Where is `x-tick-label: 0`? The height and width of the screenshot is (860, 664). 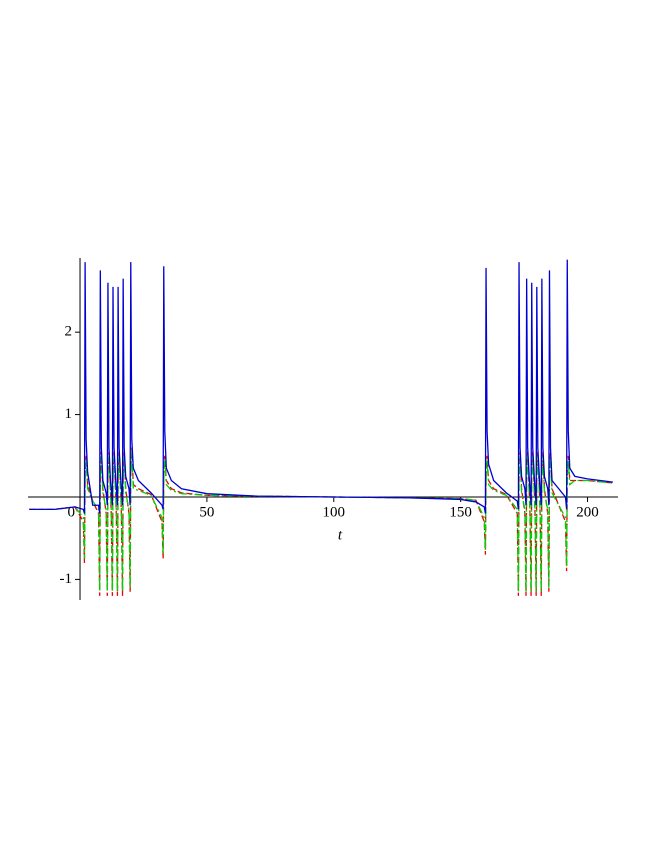
x-tick-label: 0 is located at coordinates (72, 512).